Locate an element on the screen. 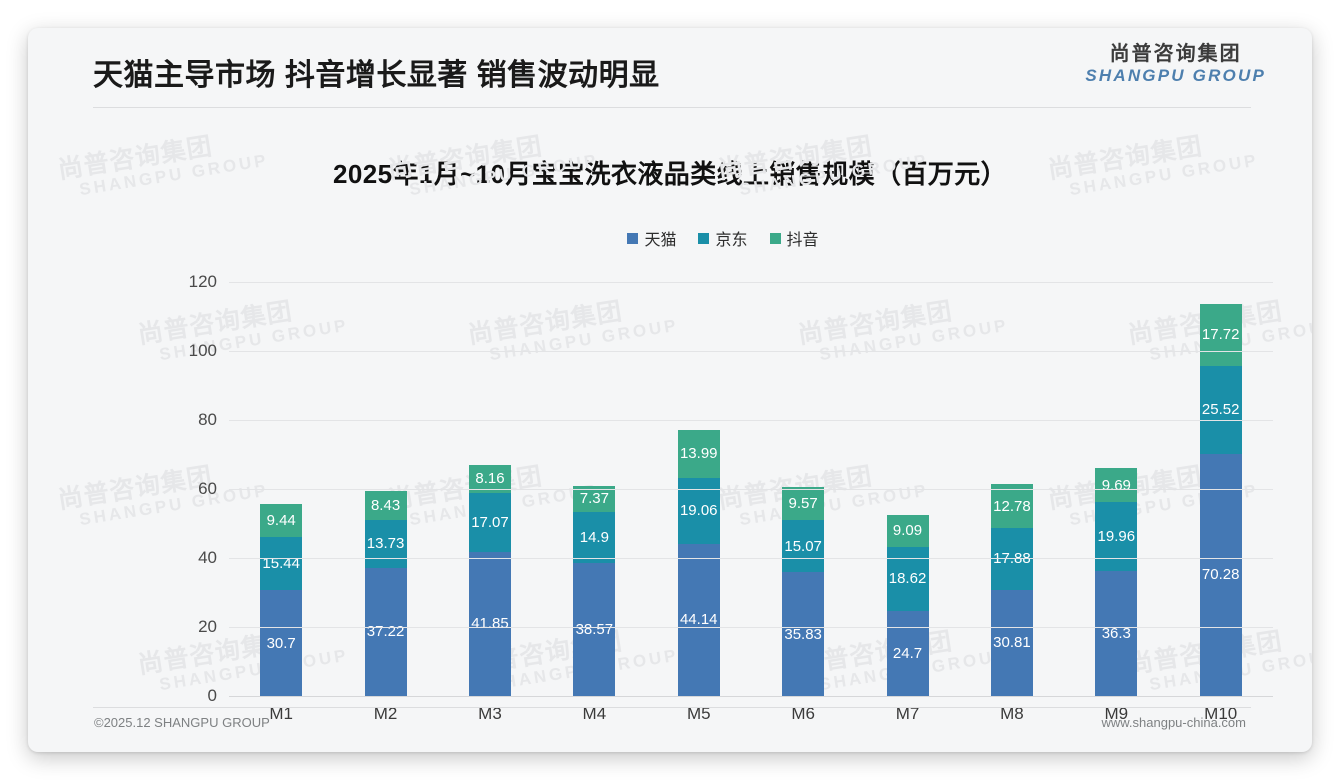  y-axis-tick-label: 120 is located at coordinates (202, 281).